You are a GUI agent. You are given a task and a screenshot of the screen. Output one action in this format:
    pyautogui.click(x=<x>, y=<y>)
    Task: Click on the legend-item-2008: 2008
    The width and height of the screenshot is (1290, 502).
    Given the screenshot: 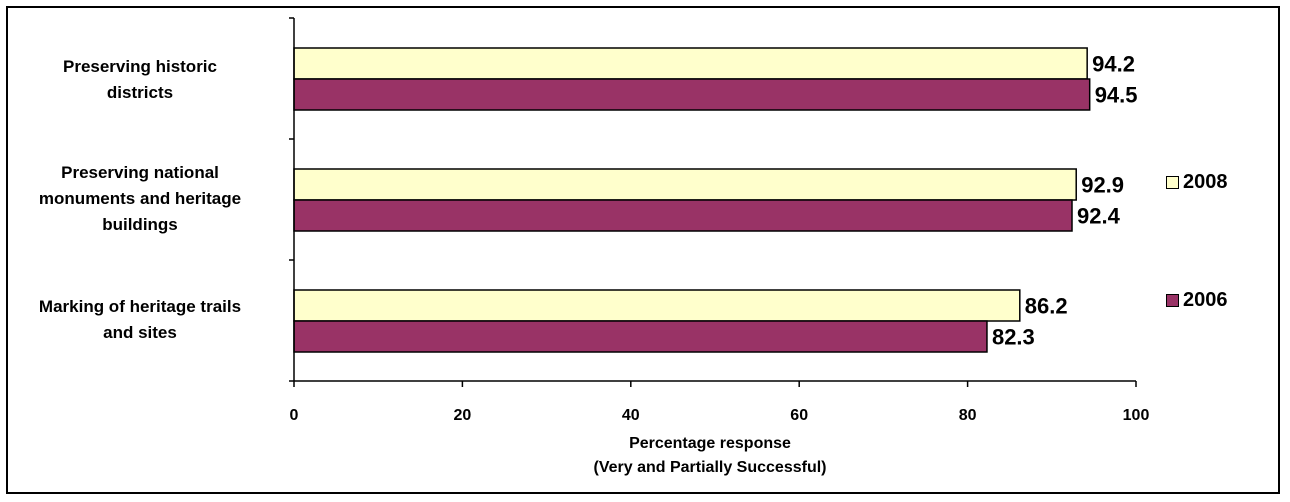 What is the action you would take?
    pyautogui.click(x=1197, y=182)
    